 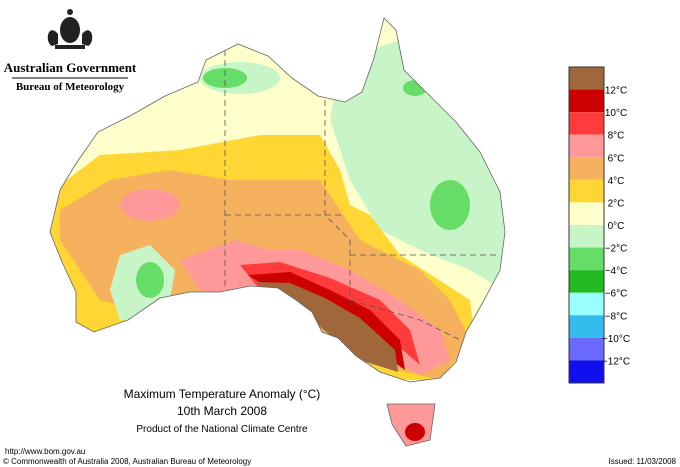 I want to click on legend-label: 6°C, so click(x=616, y=158).